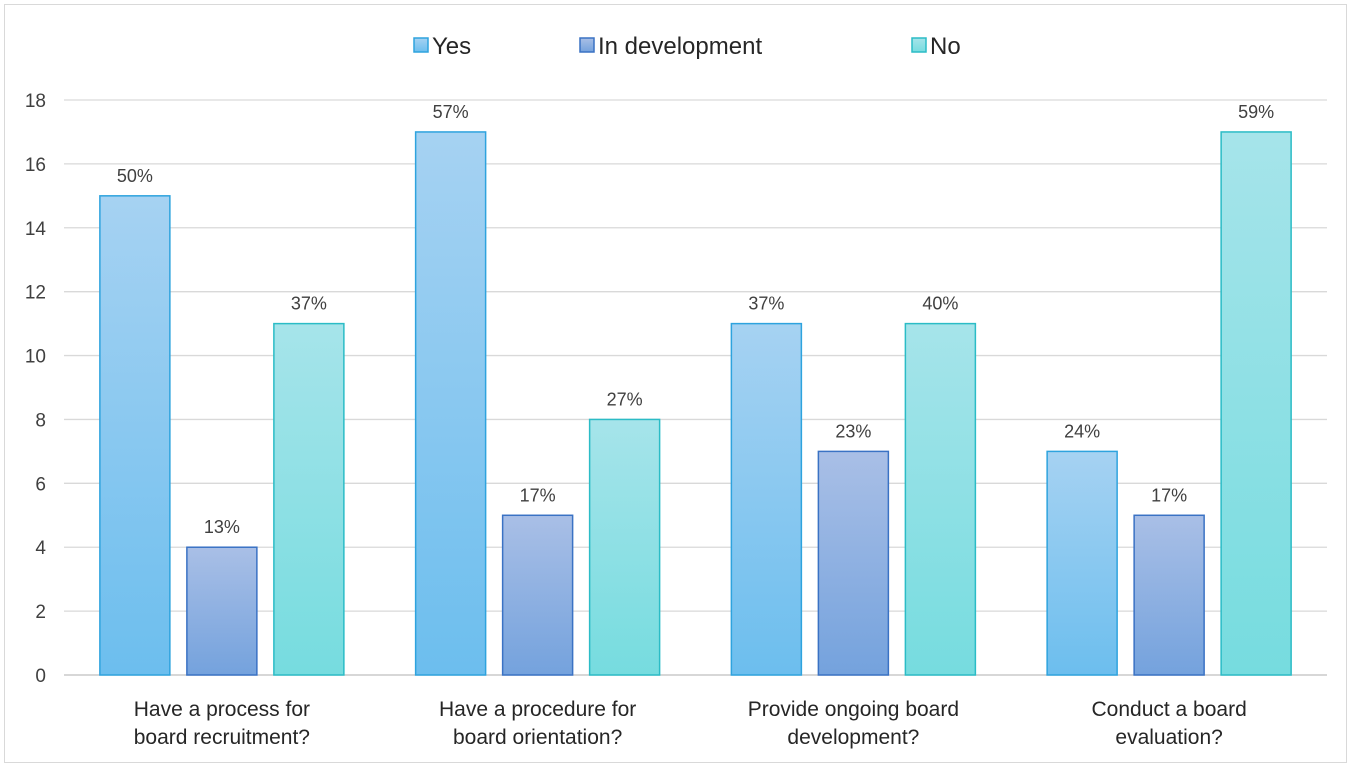 Image resolution: width=1351 pixels, height=767 pixels. I want to click on data-label: 50%, so click(135, 176).